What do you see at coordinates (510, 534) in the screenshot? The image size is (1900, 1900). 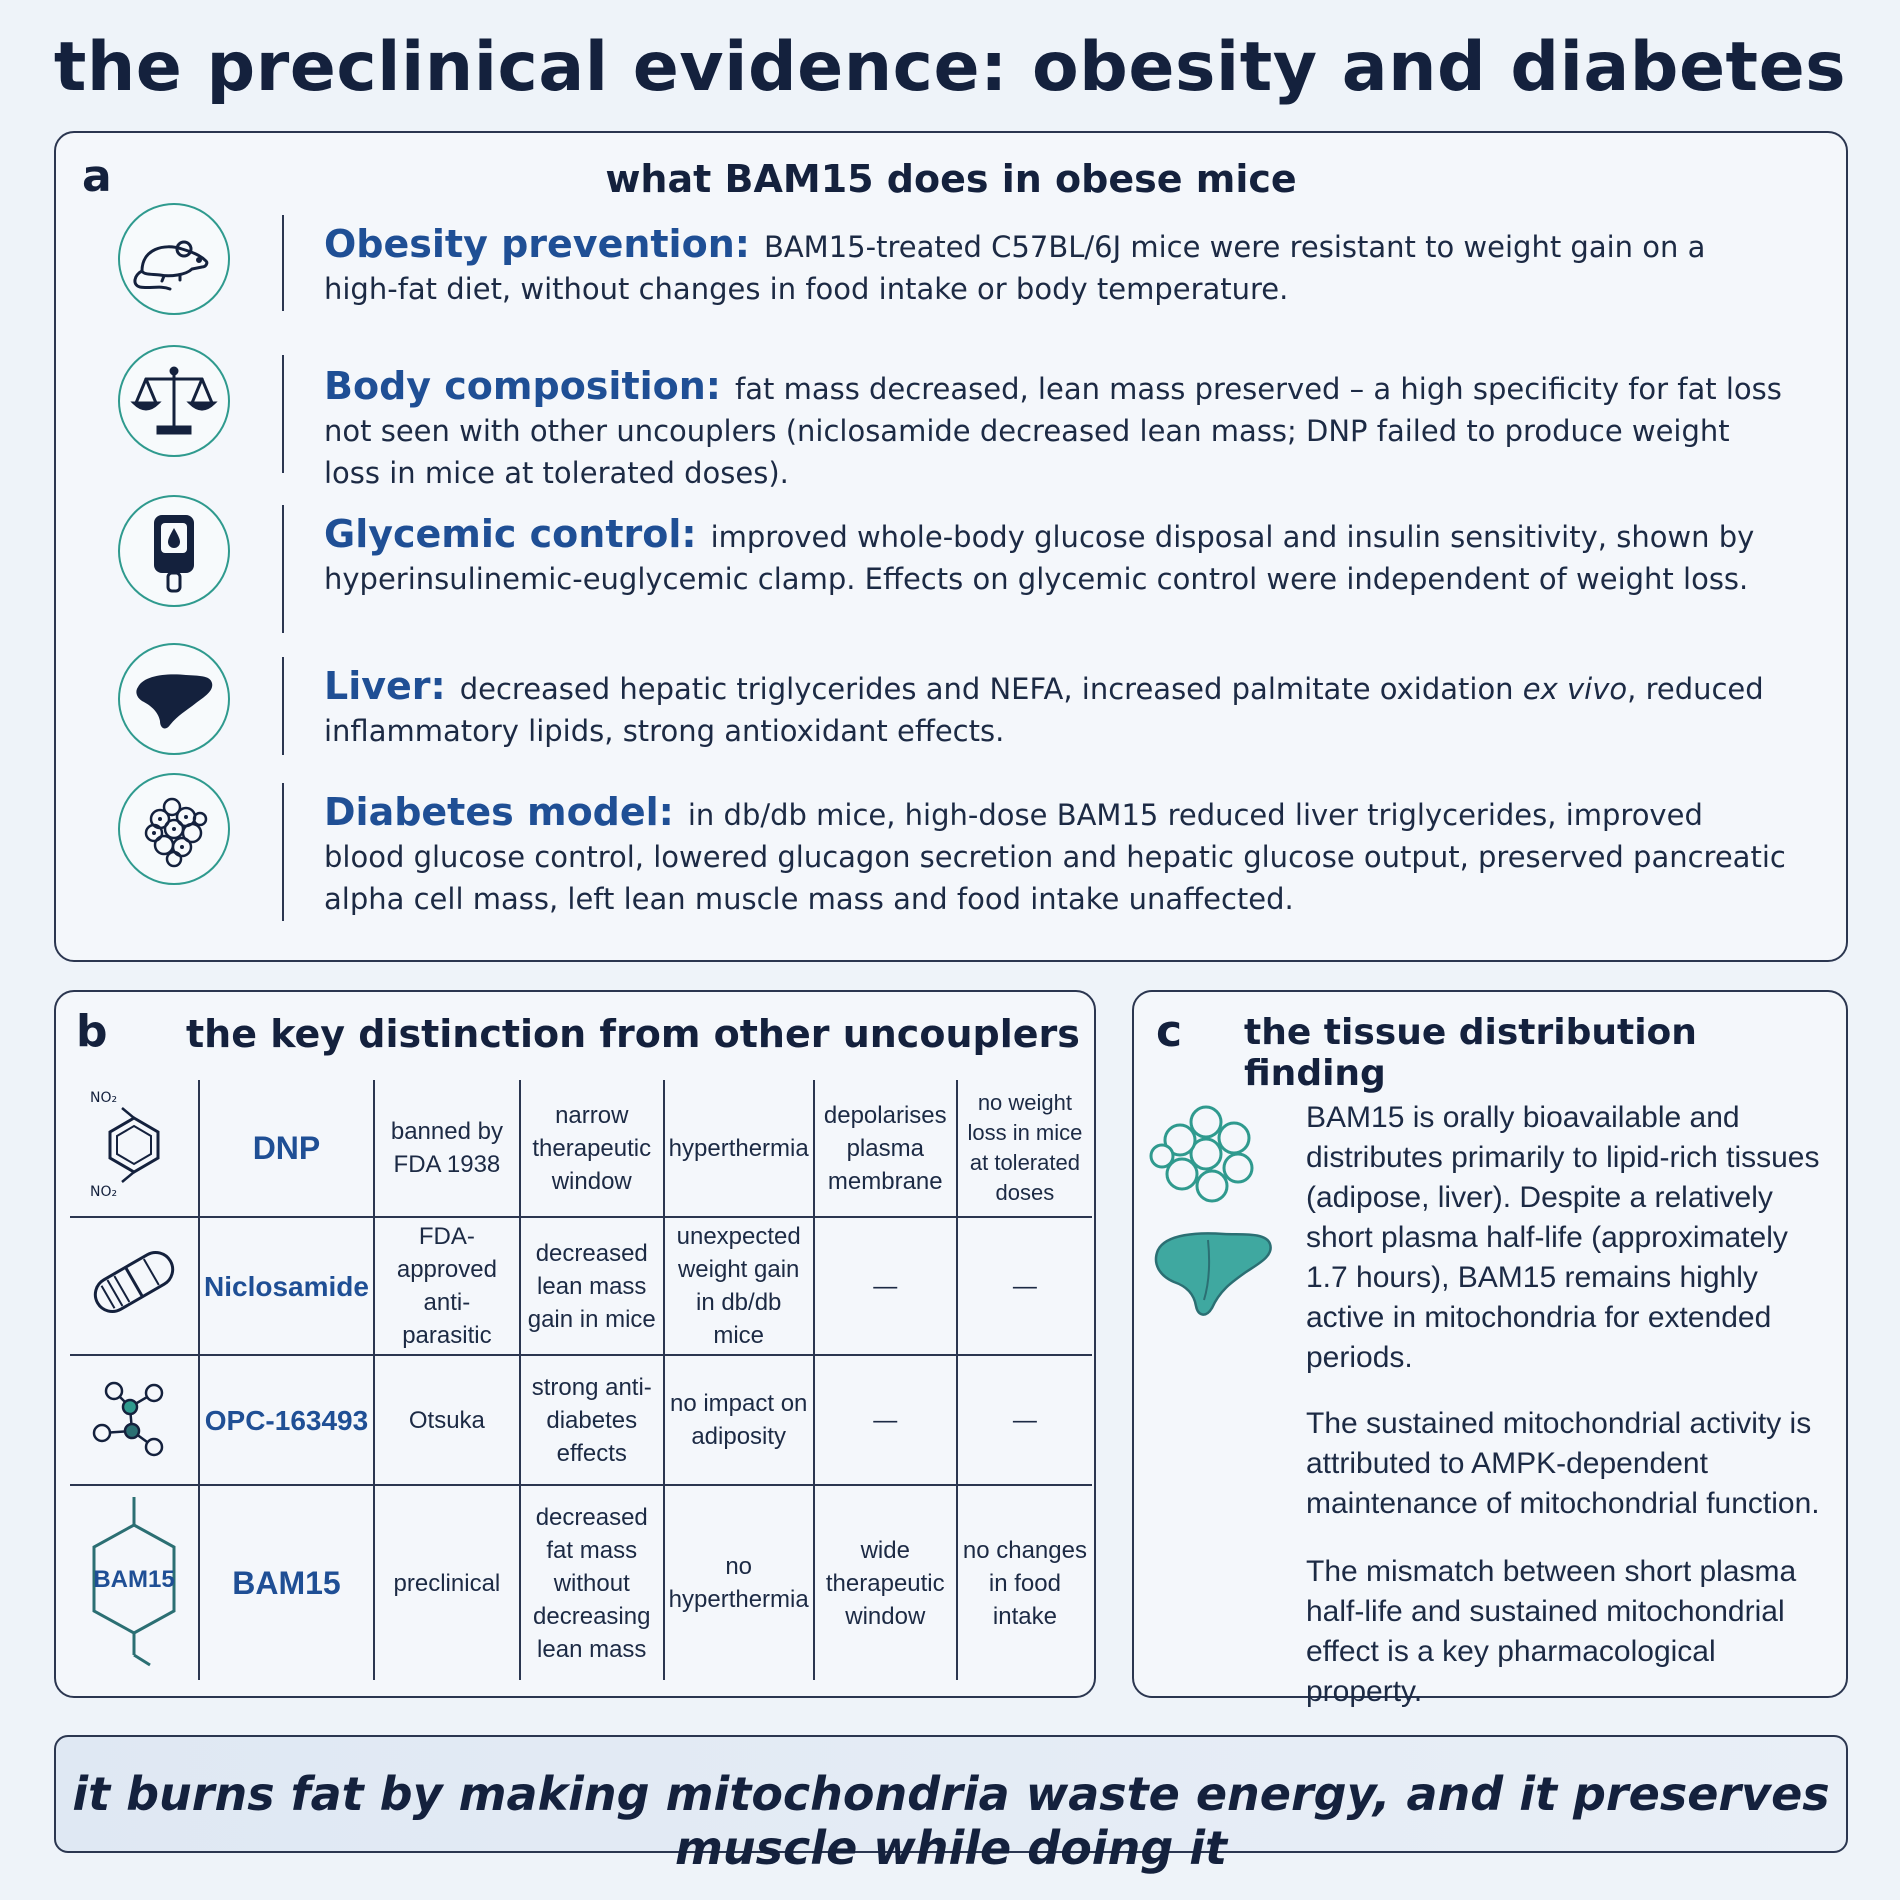 I see `finding-label: Glycemic control:` at bounding box center [510, 534].